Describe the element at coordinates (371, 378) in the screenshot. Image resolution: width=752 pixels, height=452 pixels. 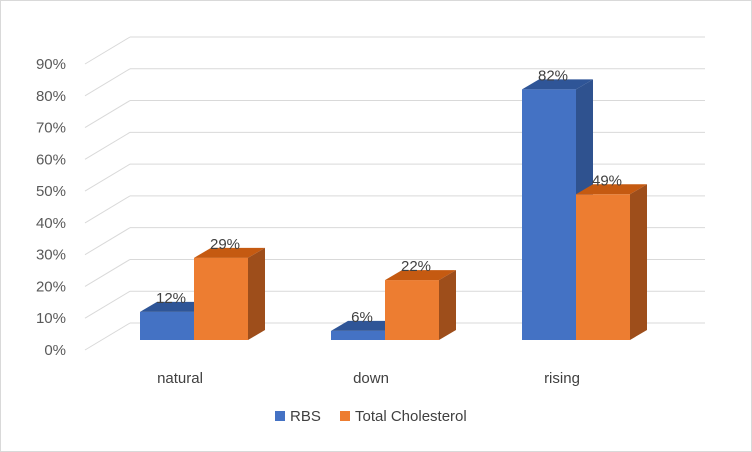
I see `x-tick-label: down` at that location.